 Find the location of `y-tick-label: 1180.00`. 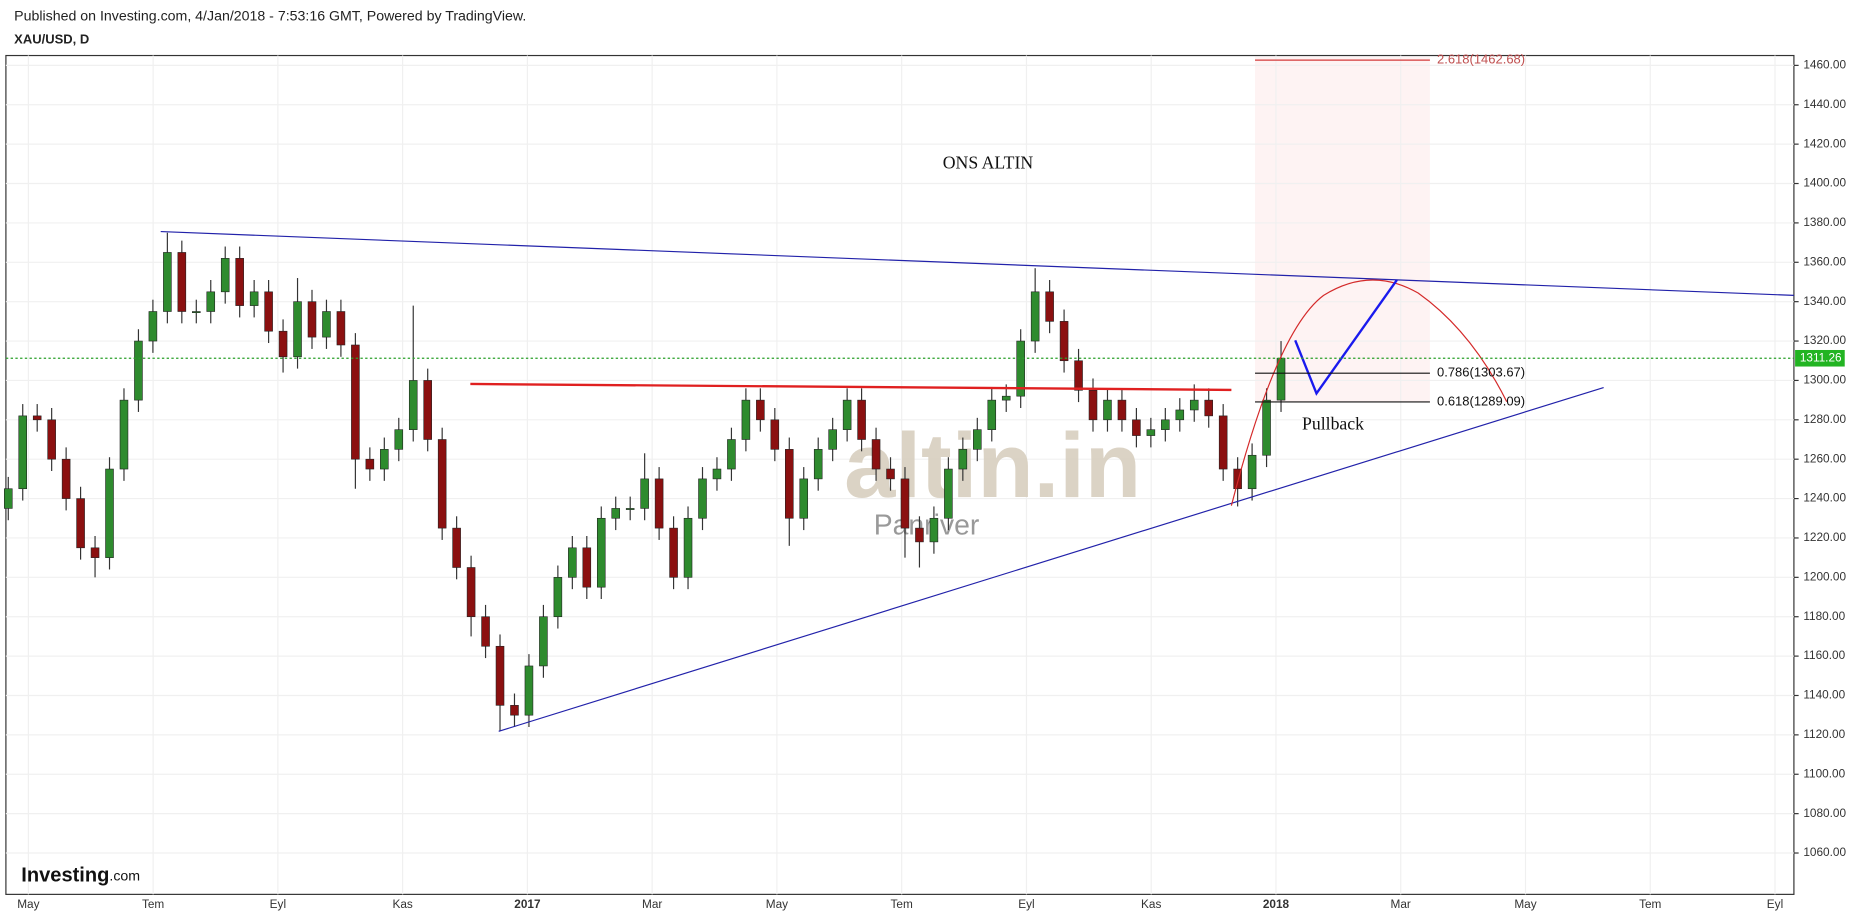

y-tick-label: 1180.00 is located at coordinates (1824, 616).